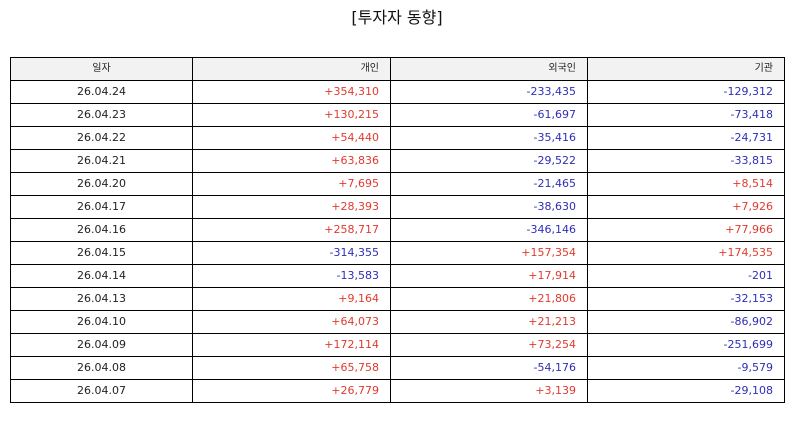 The image size is (794, 425). What do you see at coordinates (686, 322) in the screenshot?
I see `cell-institution: -86,902` at bounding box center [686, 322].